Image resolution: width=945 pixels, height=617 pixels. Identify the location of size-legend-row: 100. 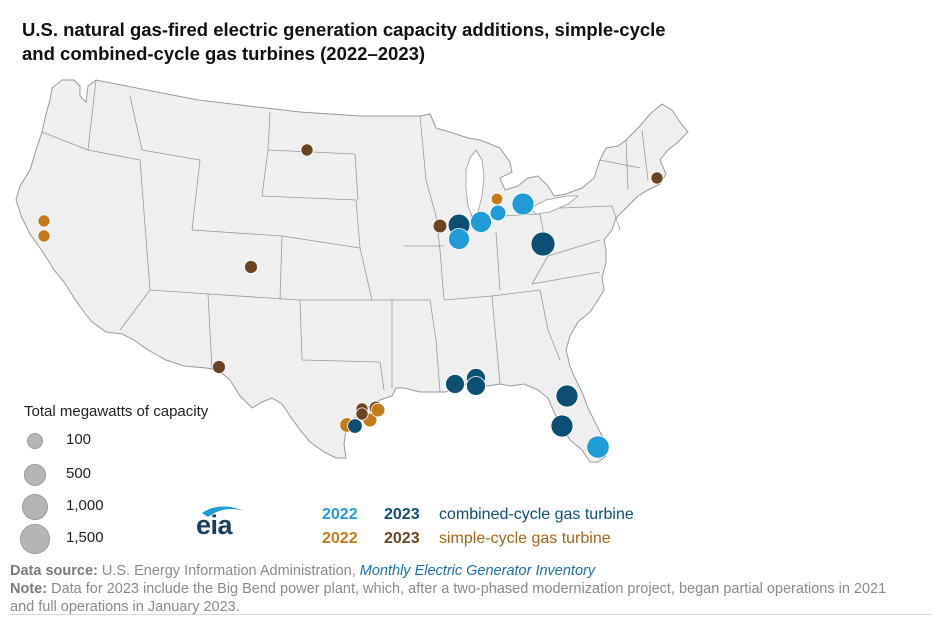
(92, 441).